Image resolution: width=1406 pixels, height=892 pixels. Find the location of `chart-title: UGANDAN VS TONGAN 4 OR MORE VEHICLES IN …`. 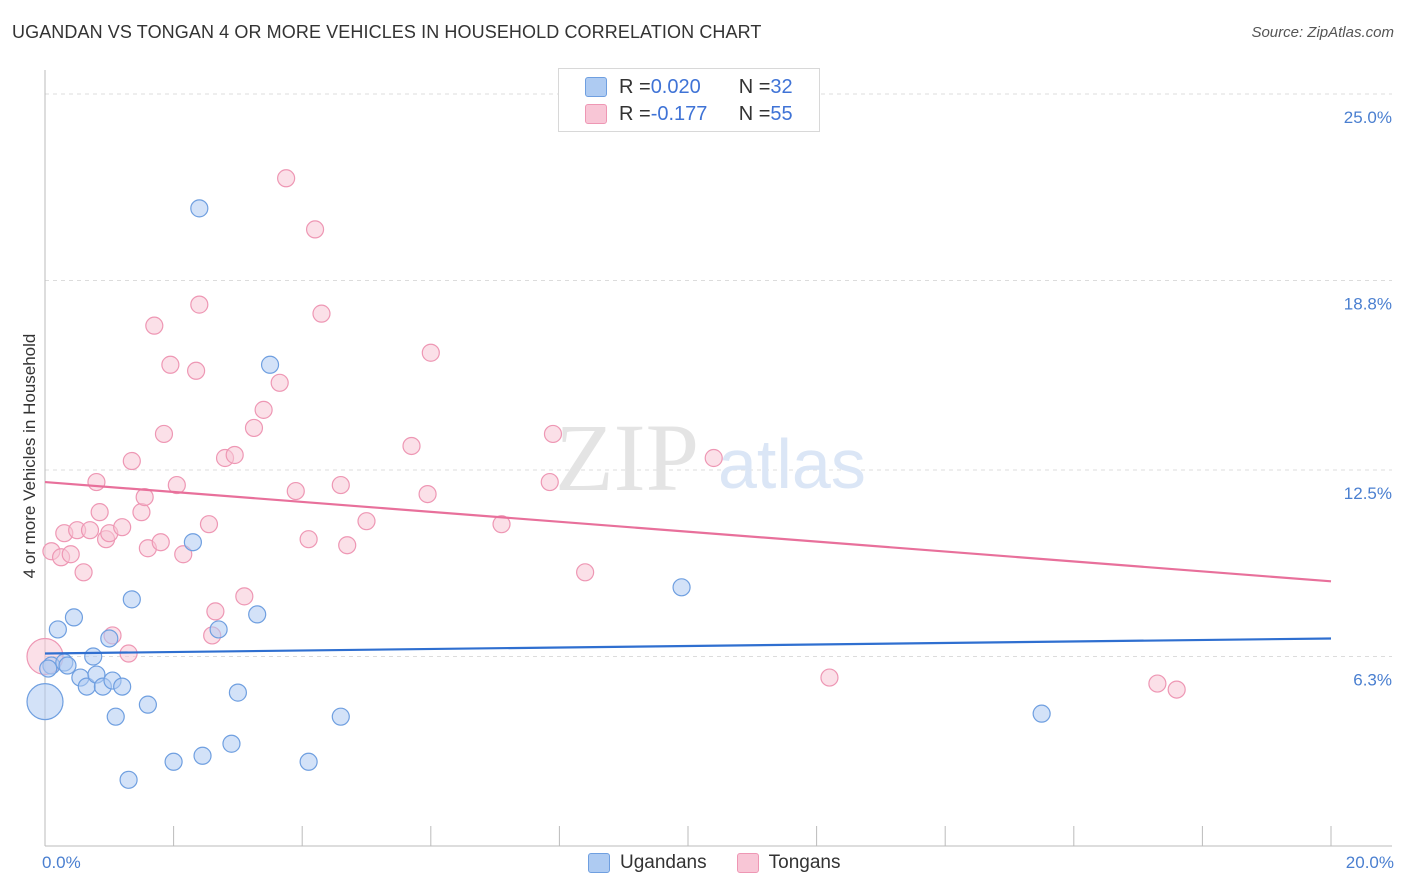

chart-title: UGANDAN VS TONGAN 4 OR MORE VEHICLES IN … is located at coordinates (387, 32).